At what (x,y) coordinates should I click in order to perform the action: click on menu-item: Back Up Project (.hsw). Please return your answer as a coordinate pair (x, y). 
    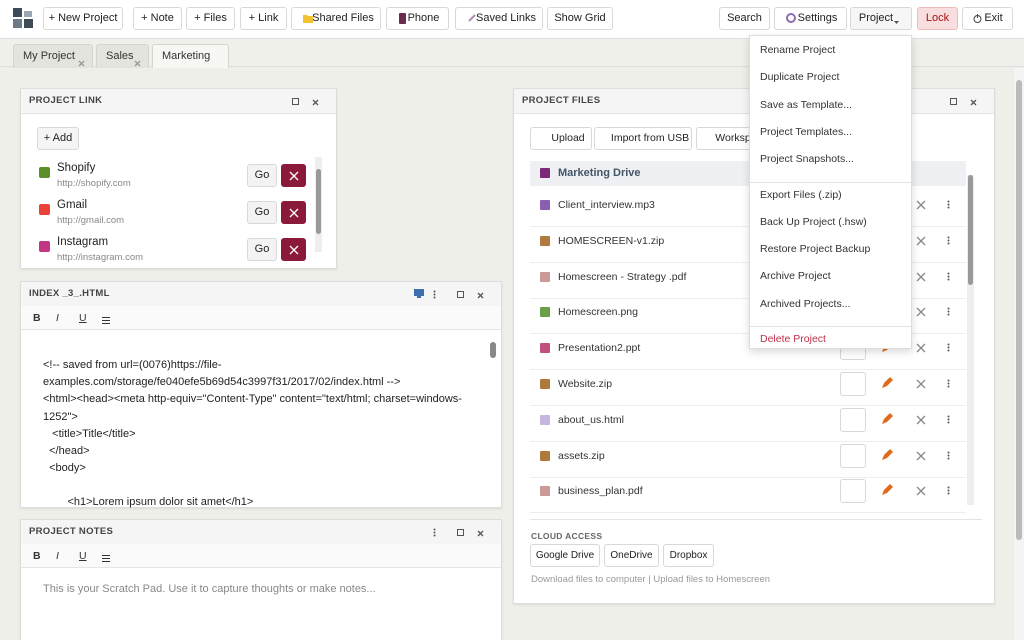
    Looking at the image, I should click on (813, 221).